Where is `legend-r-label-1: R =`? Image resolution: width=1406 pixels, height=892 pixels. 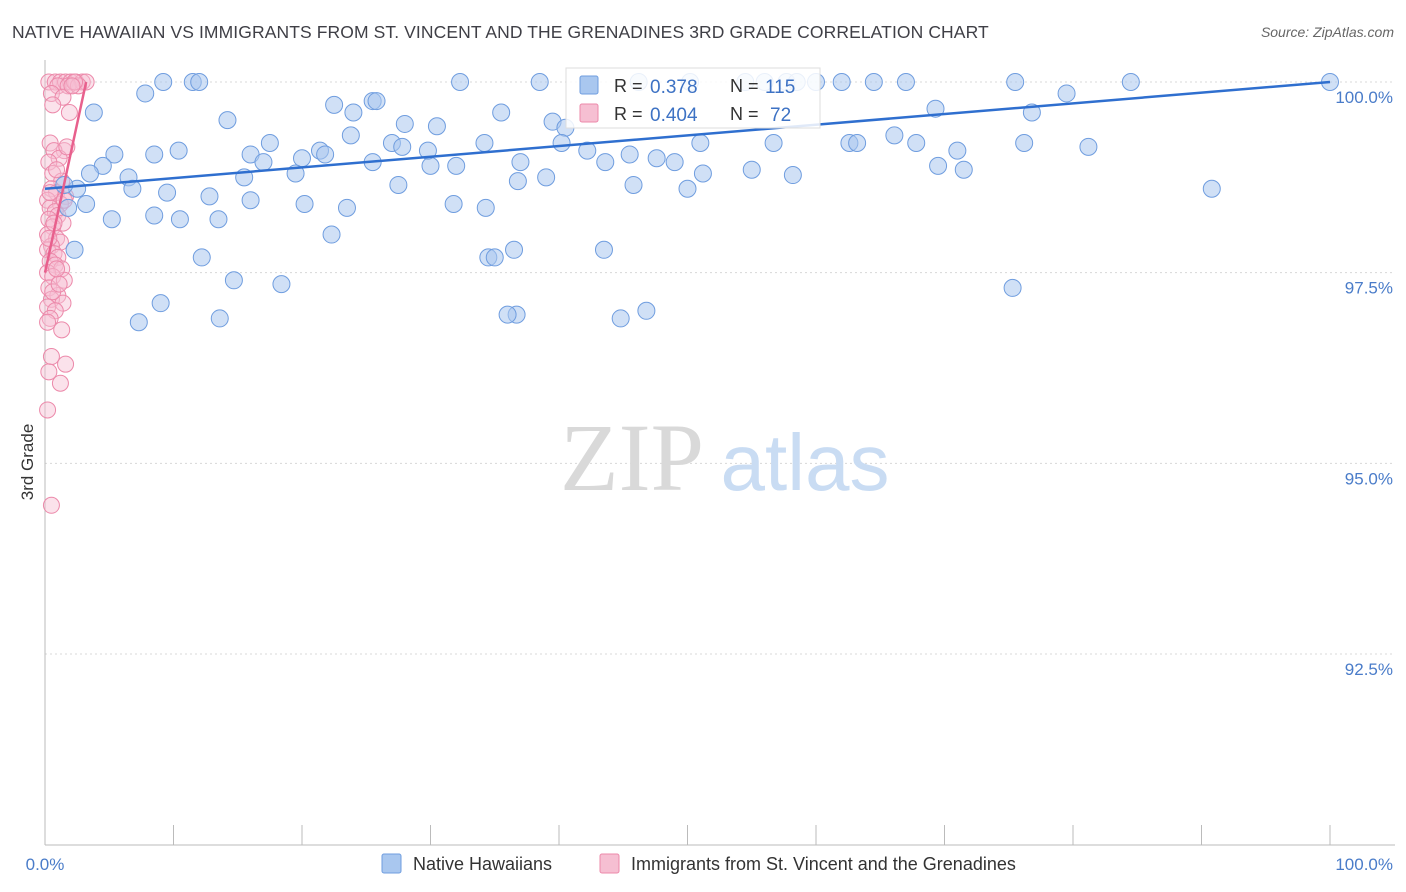 legend-r-label-1: R = is located at coordinates (628, 86).